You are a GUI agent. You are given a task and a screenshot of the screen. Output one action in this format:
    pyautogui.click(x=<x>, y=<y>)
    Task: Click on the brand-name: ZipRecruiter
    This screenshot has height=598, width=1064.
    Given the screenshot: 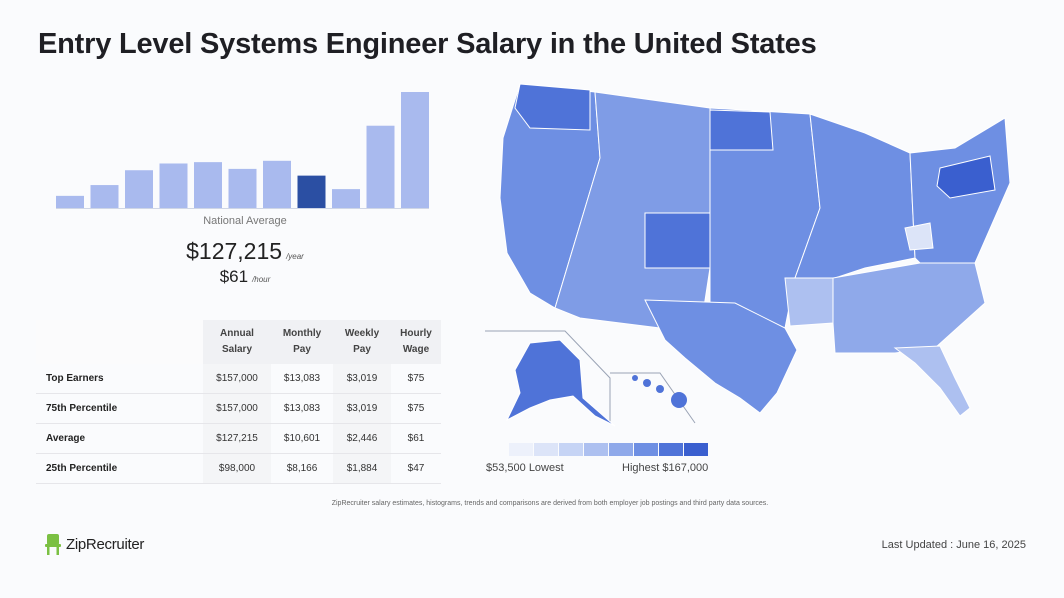 What is the action you would take?
    pyautogui.click(x=105, y=544)
    